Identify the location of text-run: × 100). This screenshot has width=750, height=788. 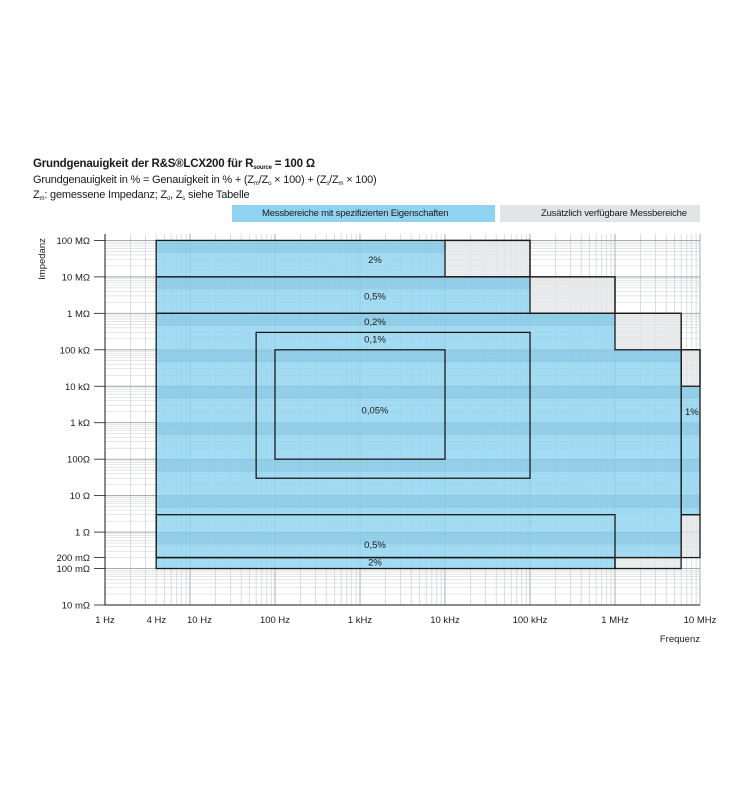
(360, 180).